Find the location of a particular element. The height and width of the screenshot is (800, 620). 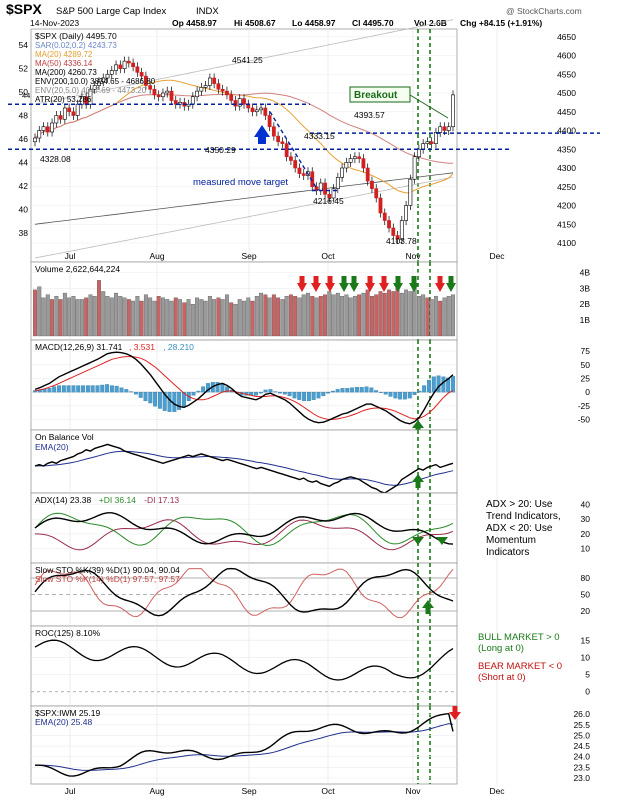

legend-entry: Slow STO %K(39) %D(1) 90.04, 90.04 is located at coordinates (107, 570).